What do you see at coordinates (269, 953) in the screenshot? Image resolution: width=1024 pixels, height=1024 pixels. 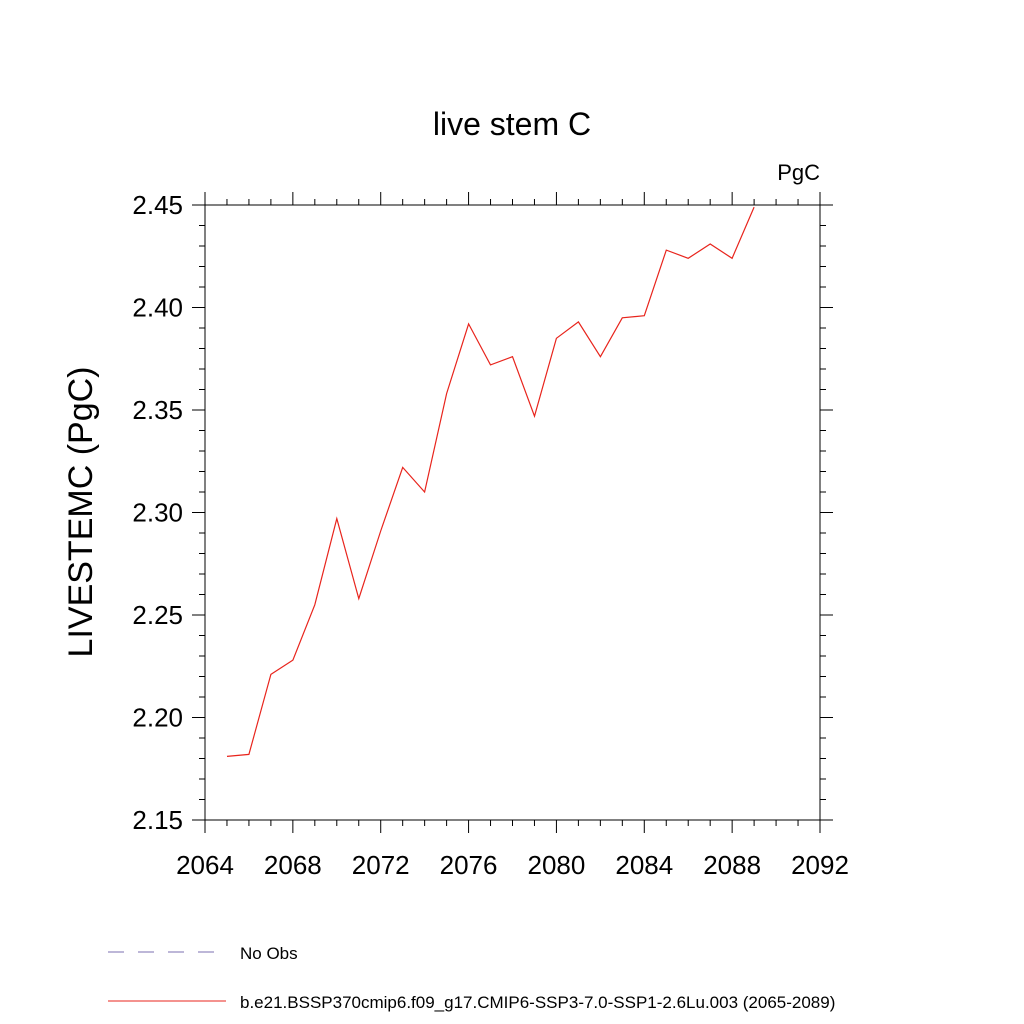 I see `legend-label: No Obs` at bounding box center [269, 953].